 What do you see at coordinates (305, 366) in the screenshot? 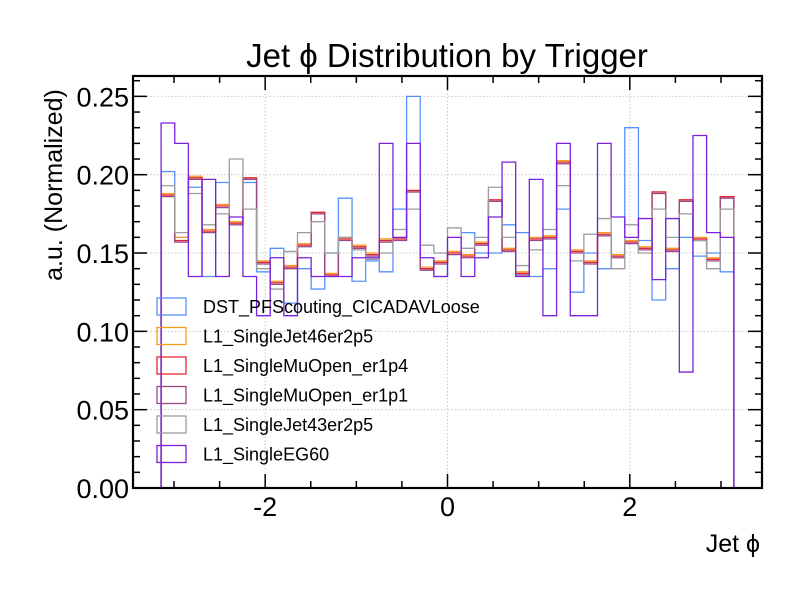
I see `legend-label-2: L1_SingleMuOpen_er1p4` at bounding box center [305, 366].